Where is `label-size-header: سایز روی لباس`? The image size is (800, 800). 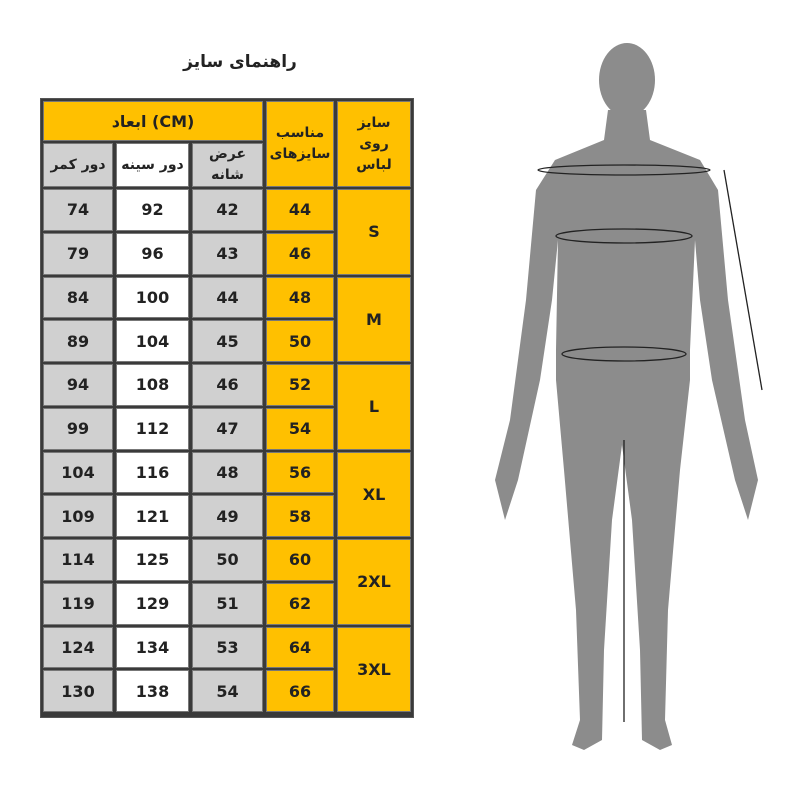
label-size-header: سایز روی لباس is located at coordinates (374, 144).